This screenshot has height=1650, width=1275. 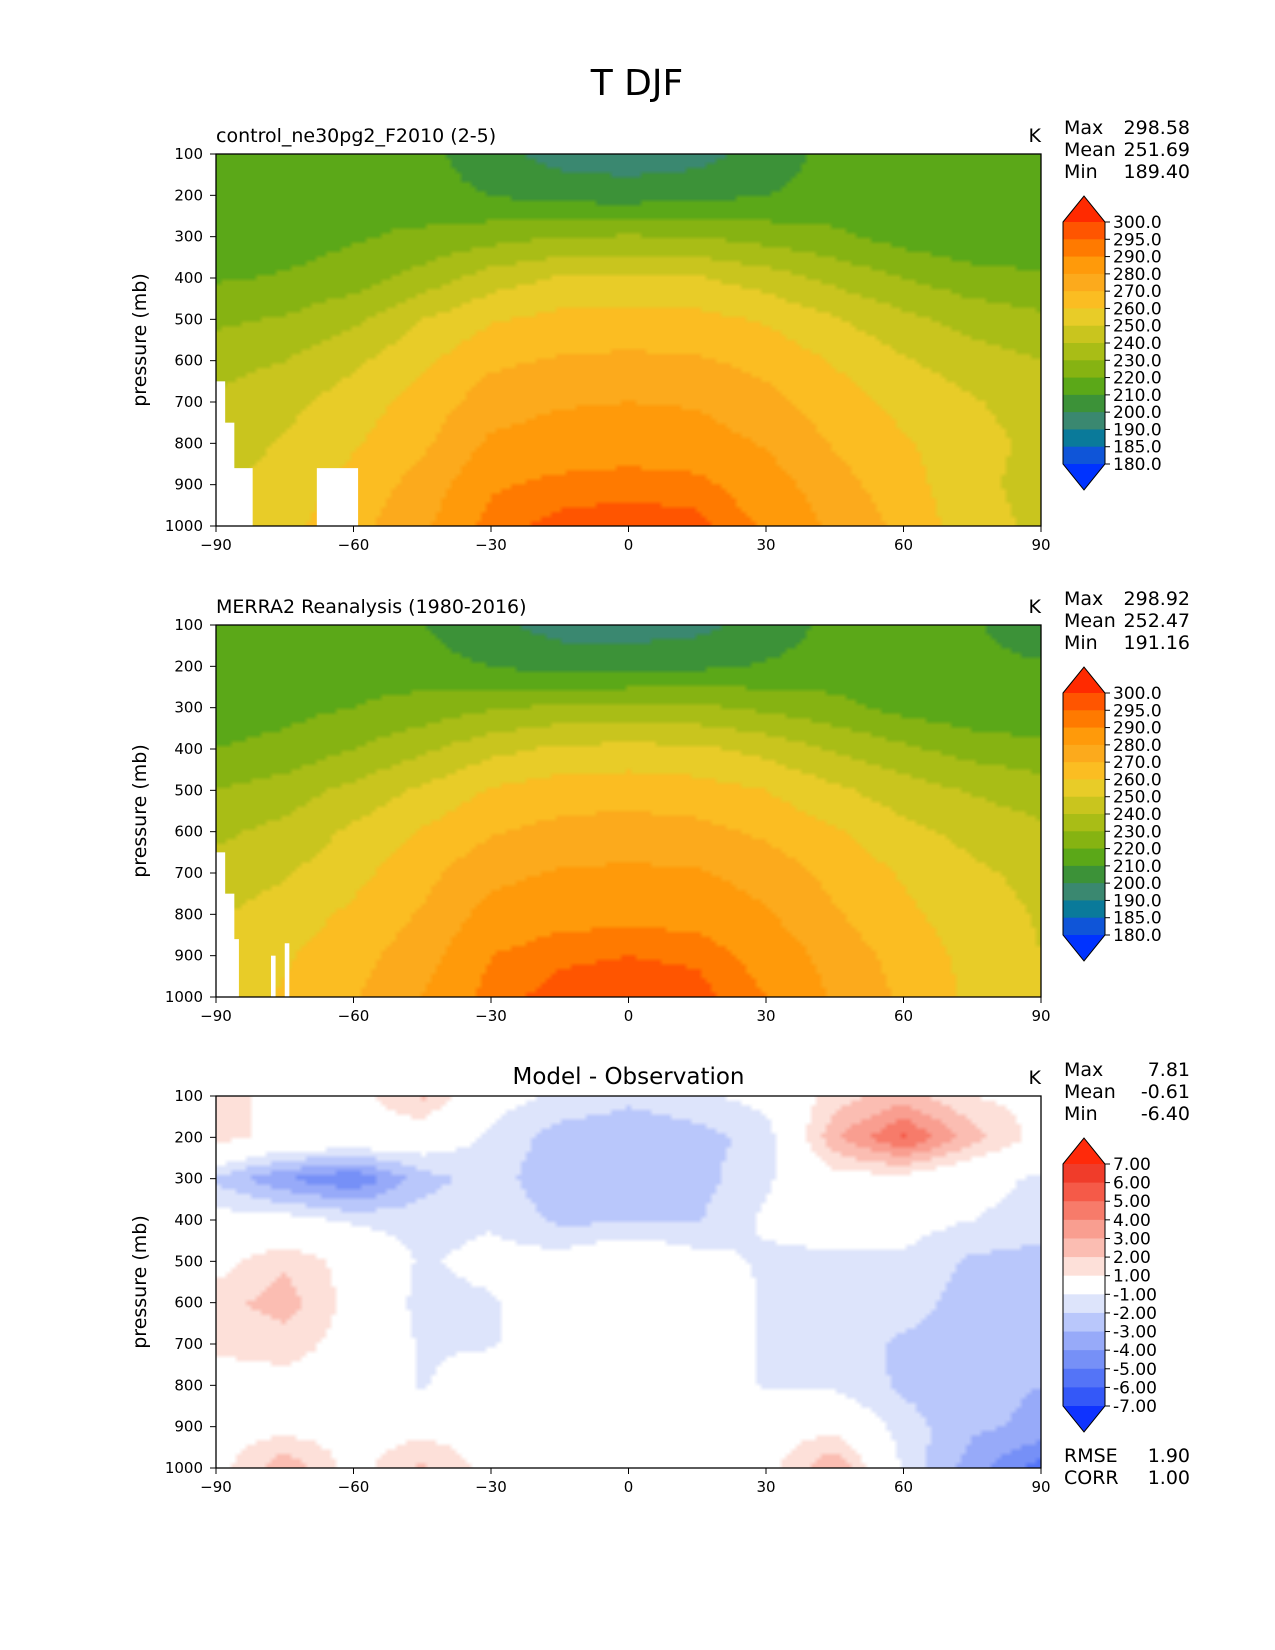 What do you see at coordinates (188, 708) in the screenshot?
I see `y-tick-label: 300` at bounding box center [188, 708].